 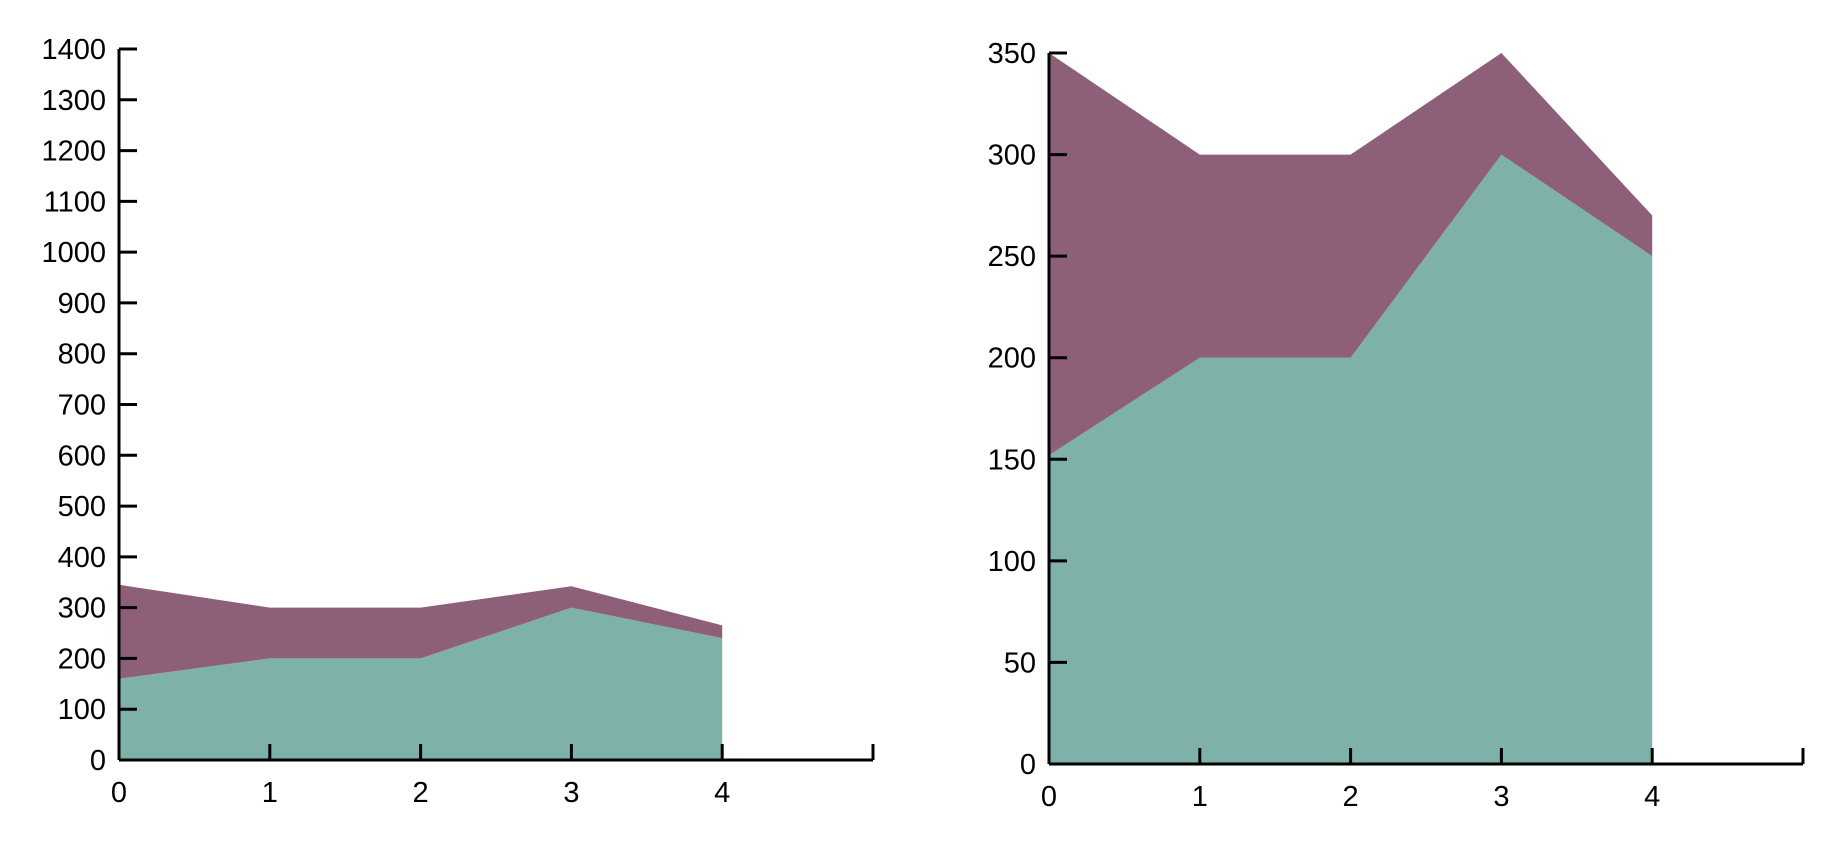 What do you see at coordinates (73, 253) in the screenshot?
I see `y-tick-label: 1000` at bounding box center [73, 253].